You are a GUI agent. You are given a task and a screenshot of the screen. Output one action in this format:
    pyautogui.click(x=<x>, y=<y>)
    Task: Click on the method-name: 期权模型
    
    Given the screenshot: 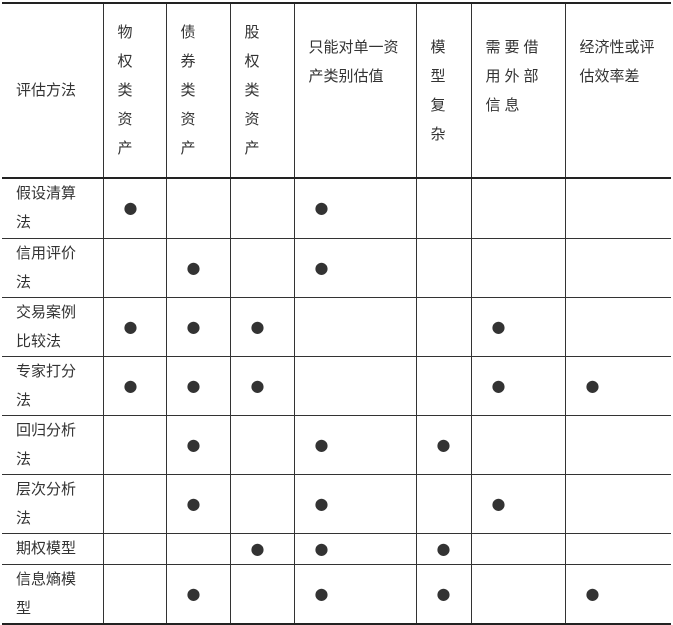 What is the action you would take?
    pyautogui.click(x=52, y=549)
    